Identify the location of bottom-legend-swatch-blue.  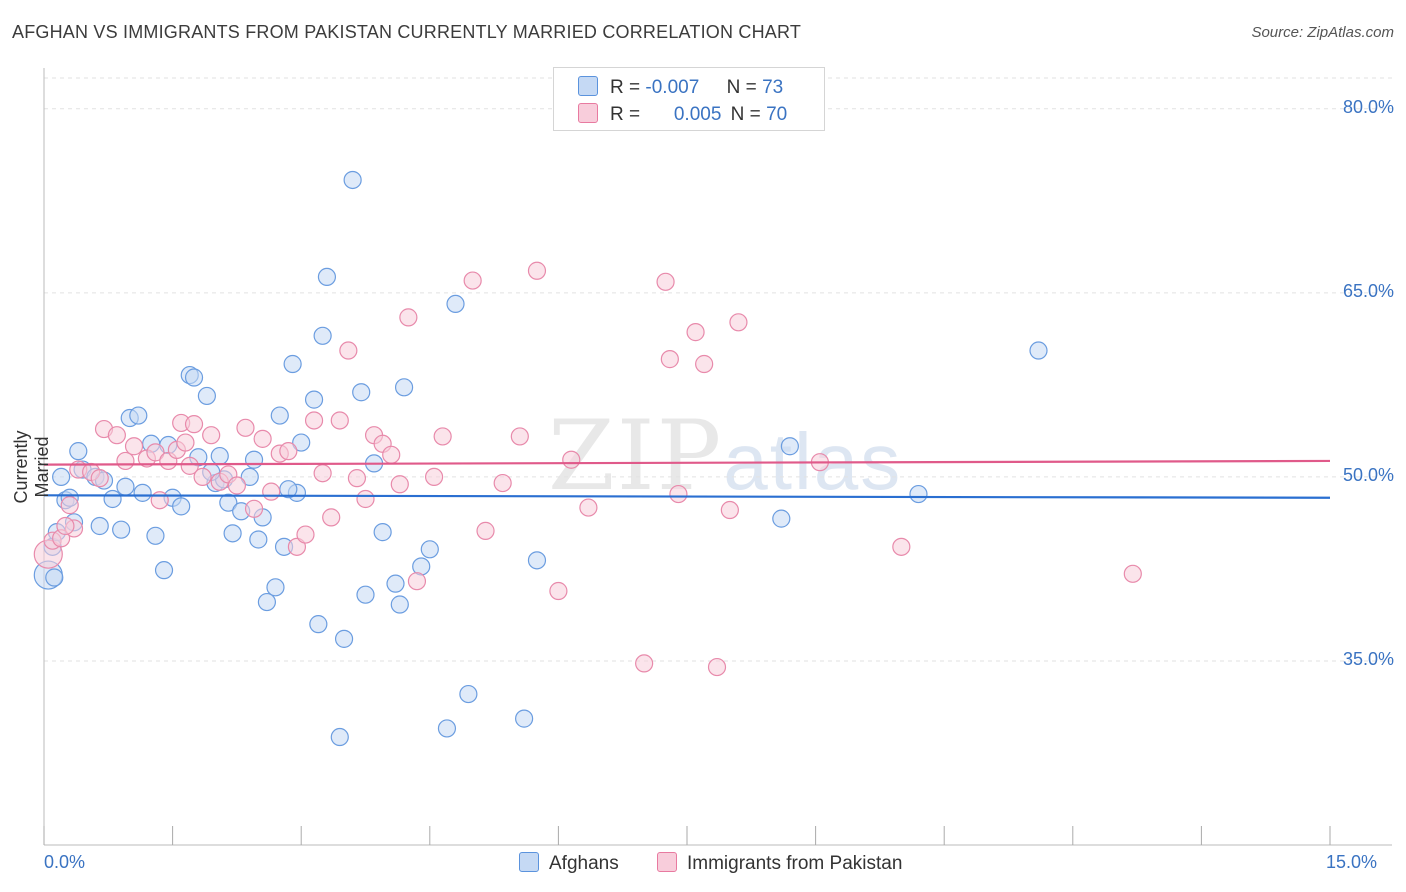
(529, 862).